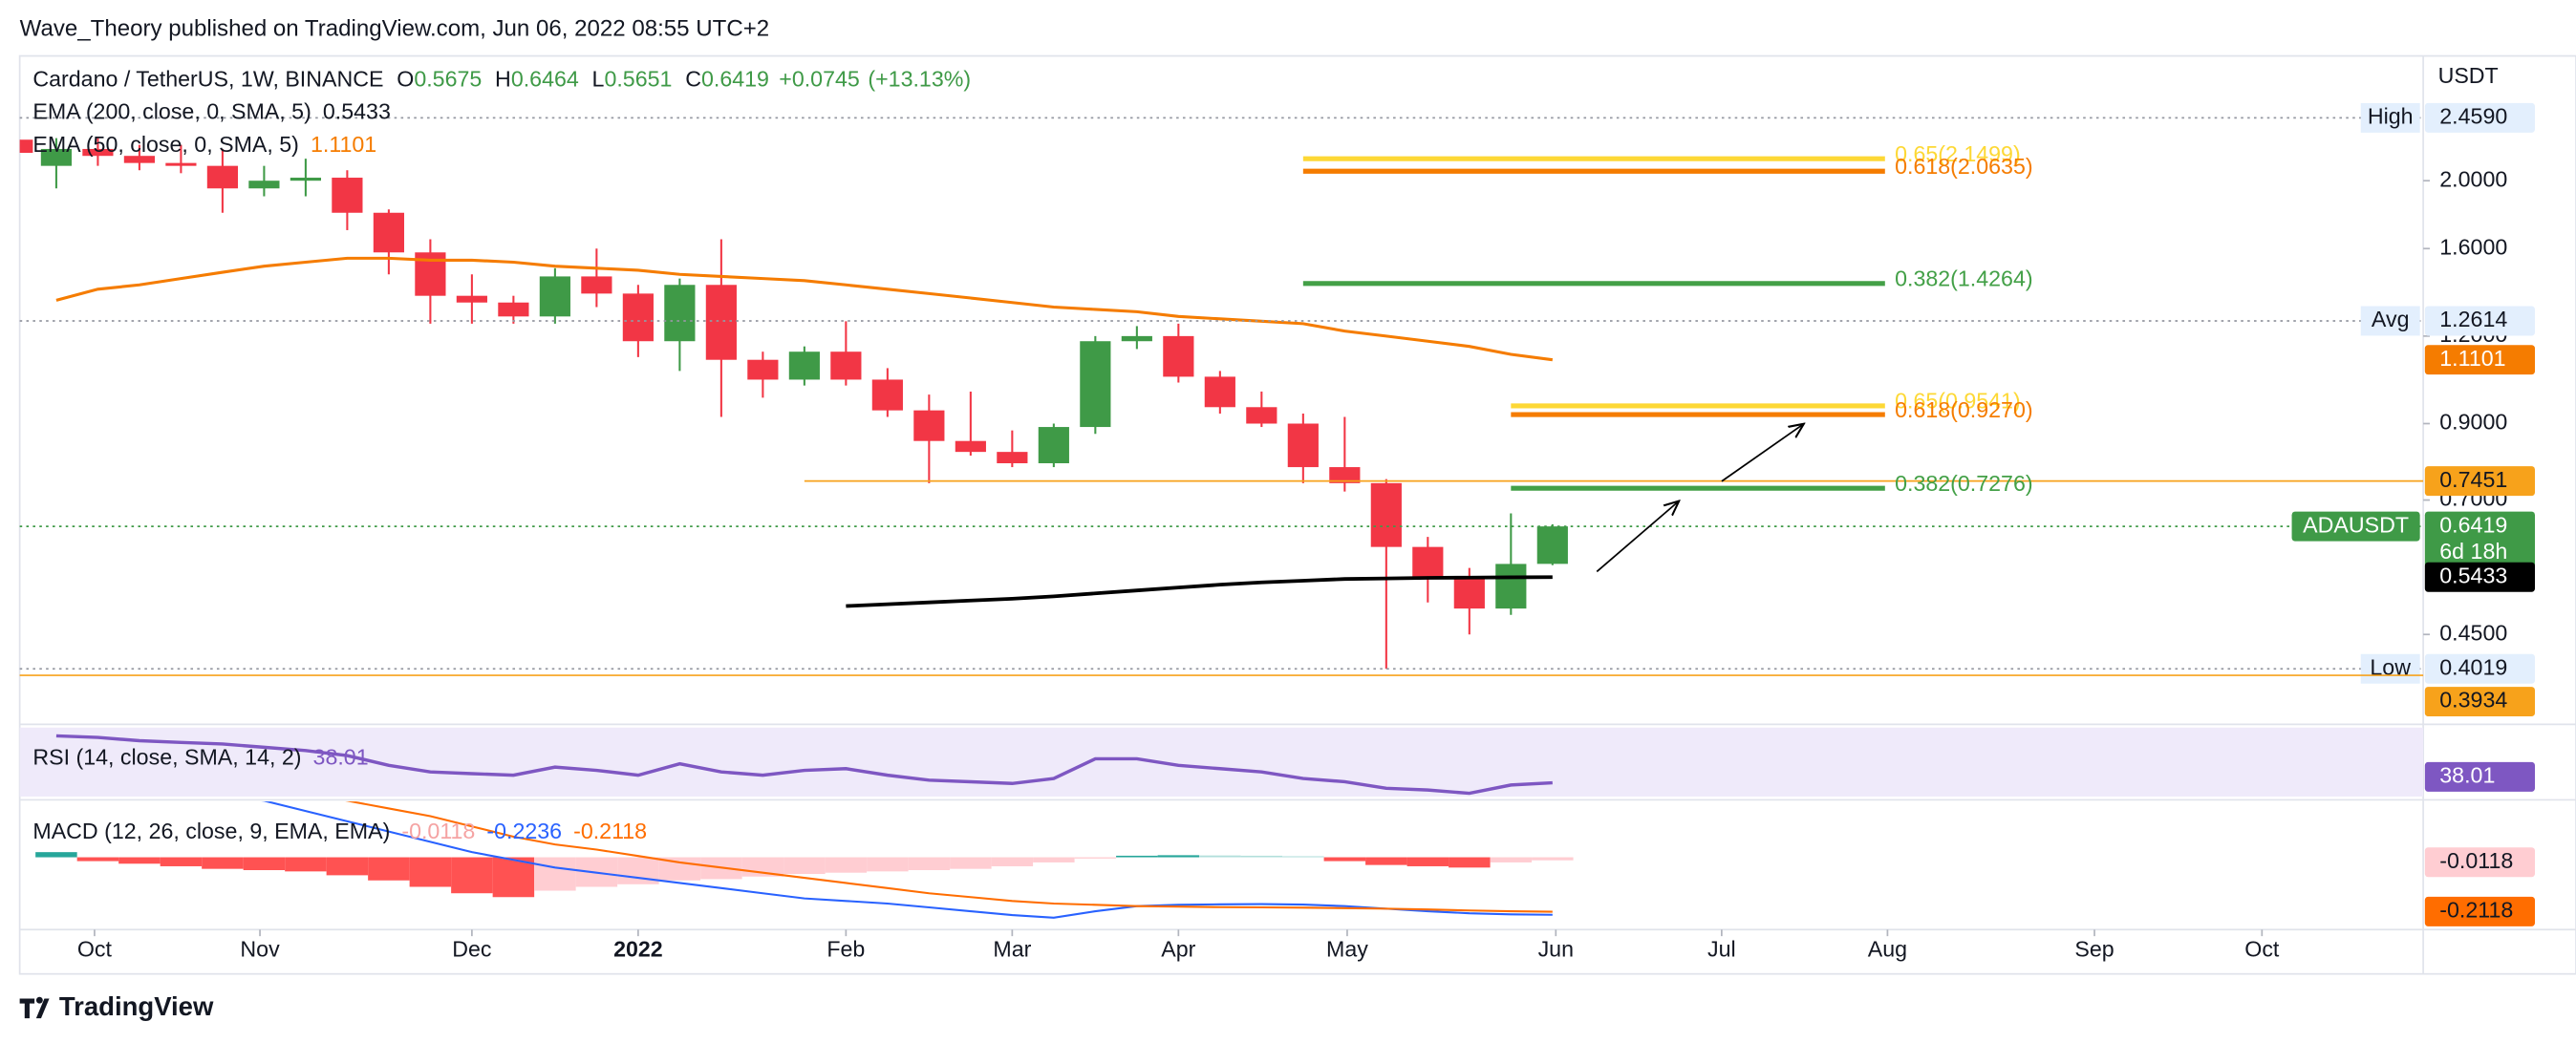 This screenshot has height=1043, width=2576. I want to click on rsi-tag: 38.01, so click(2480, 777).